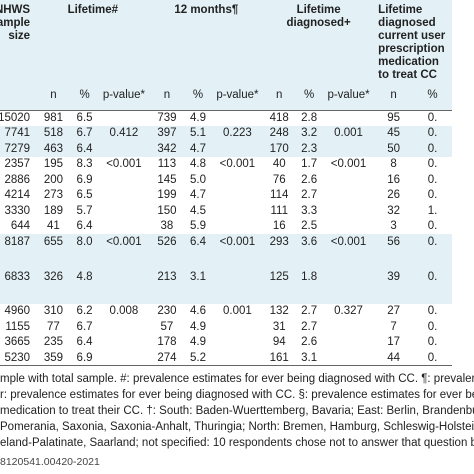 This screenshot has height=474, width=474. What do you see at coordinates (394, 133) in the screenshot?
I see `table-cell: 45` at bounding box center [394, 133].